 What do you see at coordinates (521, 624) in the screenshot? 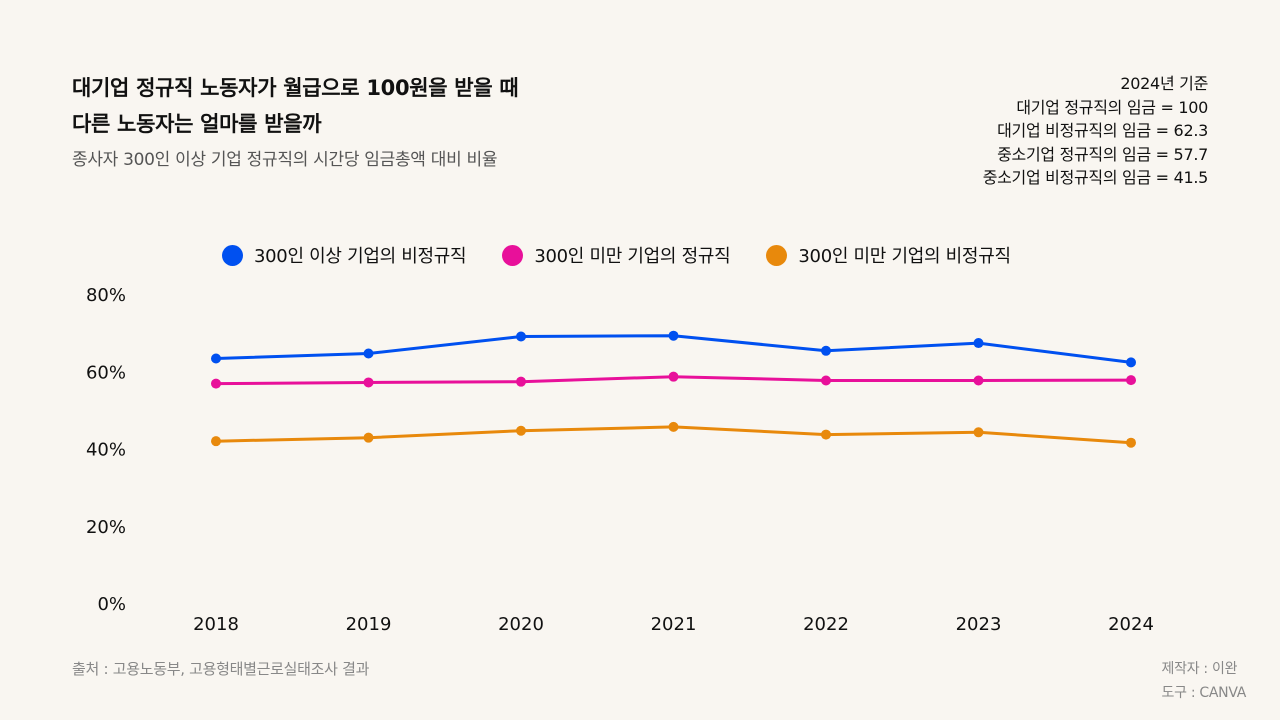
I see `x-tick-label: 2020` at bounding box center [521, 624].